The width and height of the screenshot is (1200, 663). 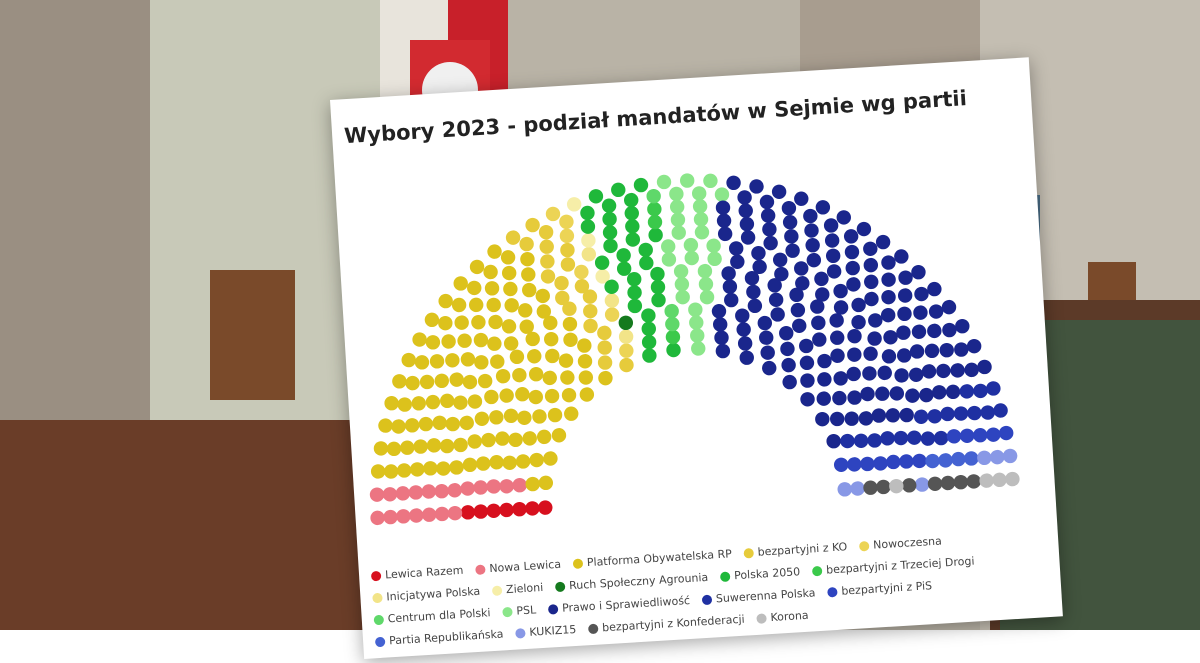 What do you see at coordinates (446, 637) in the screenshot?
I see `legend-label: Partia Republikańska` at bounding box center [446, 637].